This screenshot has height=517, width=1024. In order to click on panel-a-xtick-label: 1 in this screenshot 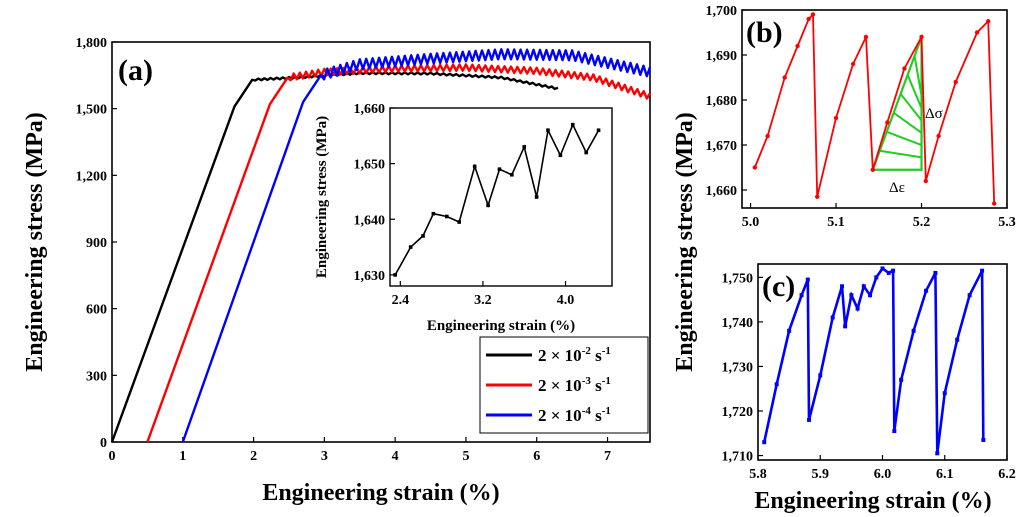, I will do `click(182, 456)`.